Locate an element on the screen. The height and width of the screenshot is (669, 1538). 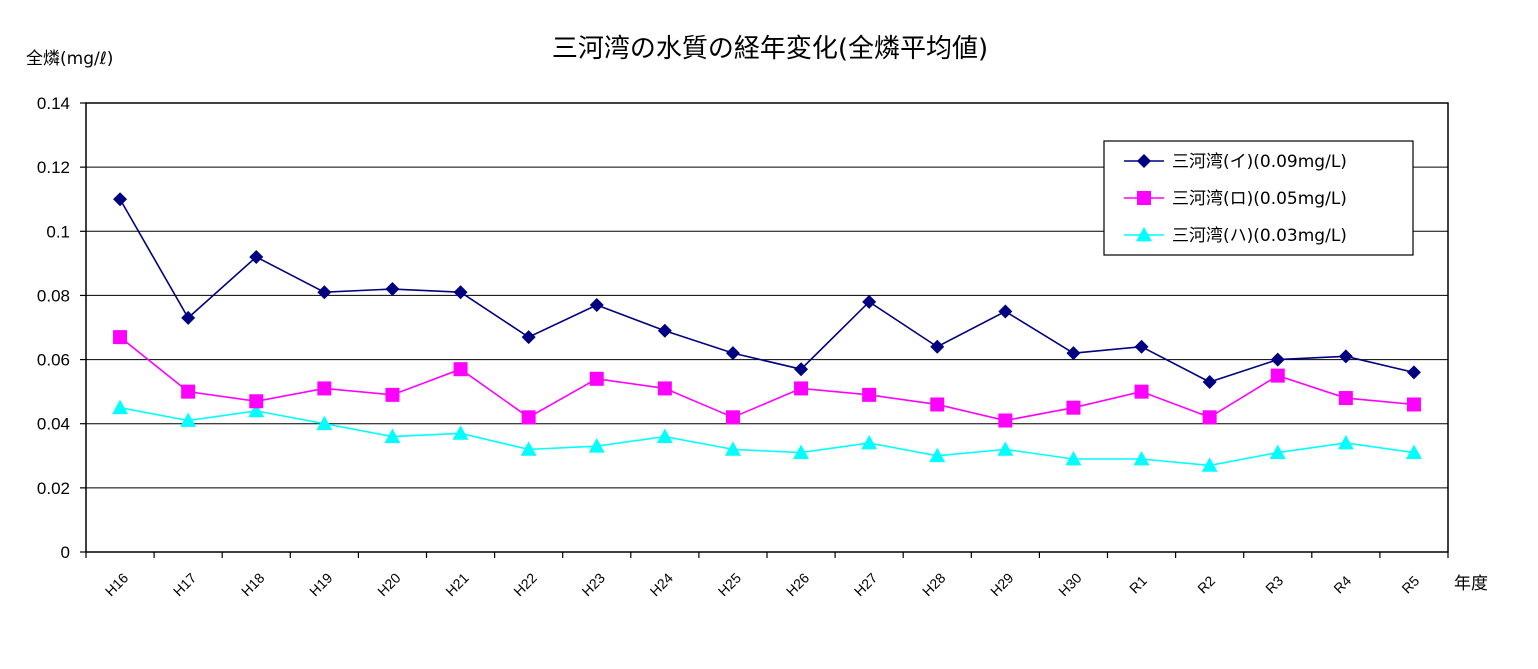
legend-label: 三河湾(ロ)(0.05mg/L) is located at coordinates (1259, 199).